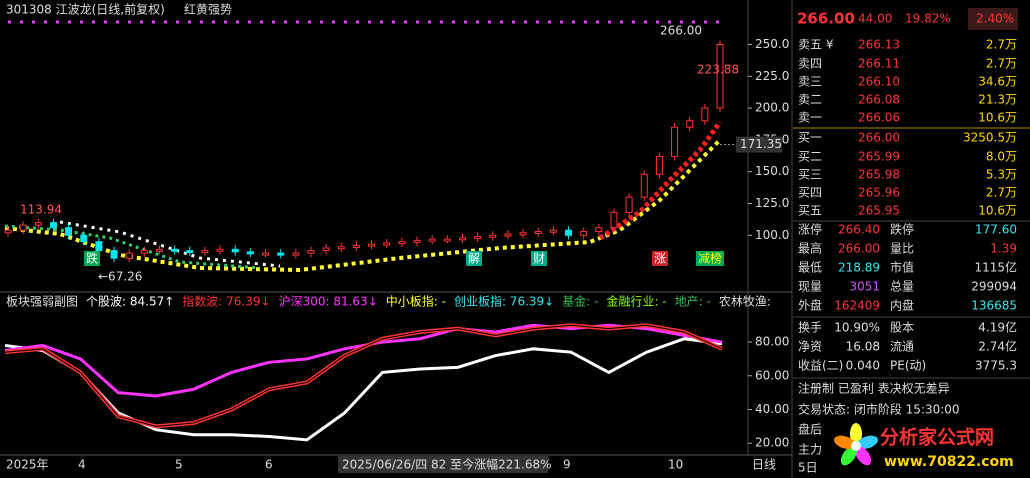 Image resolution: width=1030 pixels, height=478 pixels. What do you see at coordinates (27, 465) in the screenshot?
I see `x-label: 2025年` at bounding box center [27, 465].